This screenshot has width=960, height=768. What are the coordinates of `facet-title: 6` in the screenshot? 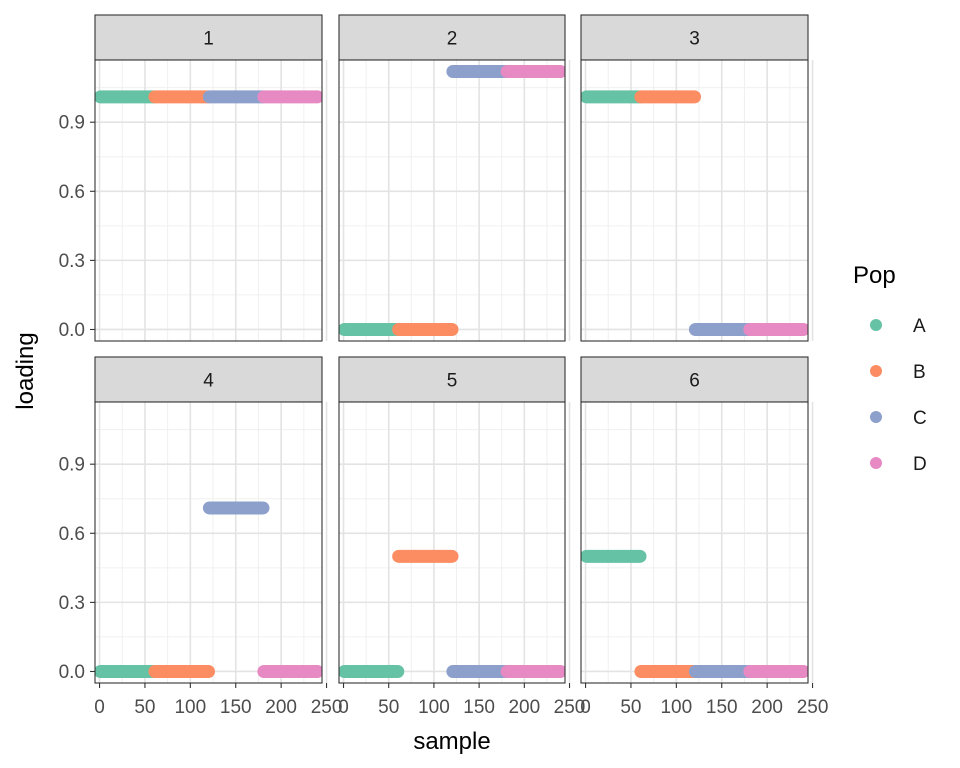 It's located at (694, 381).